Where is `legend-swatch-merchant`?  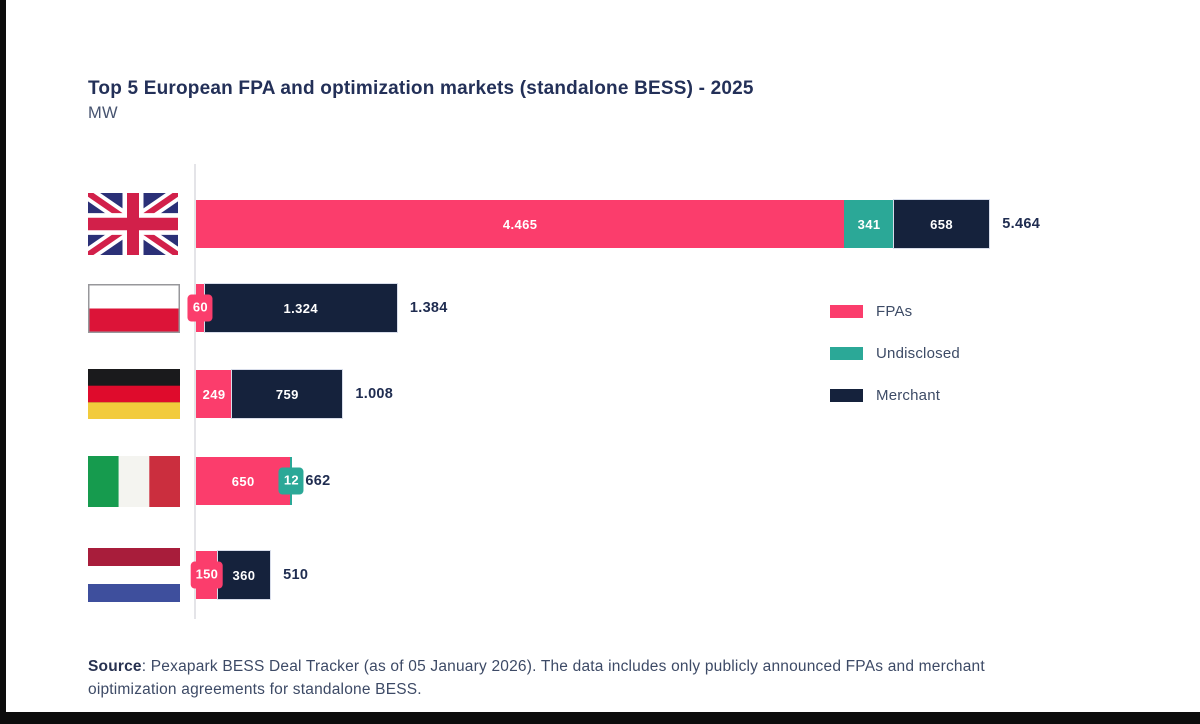 legend-swatch-merchant is located at coordinates (846, 395).